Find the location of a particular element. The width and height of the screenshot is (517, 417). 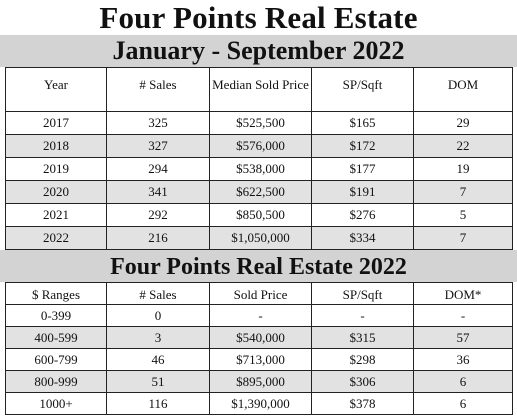

cell-price: $1,390,000 is located at coordinates (260, 403).